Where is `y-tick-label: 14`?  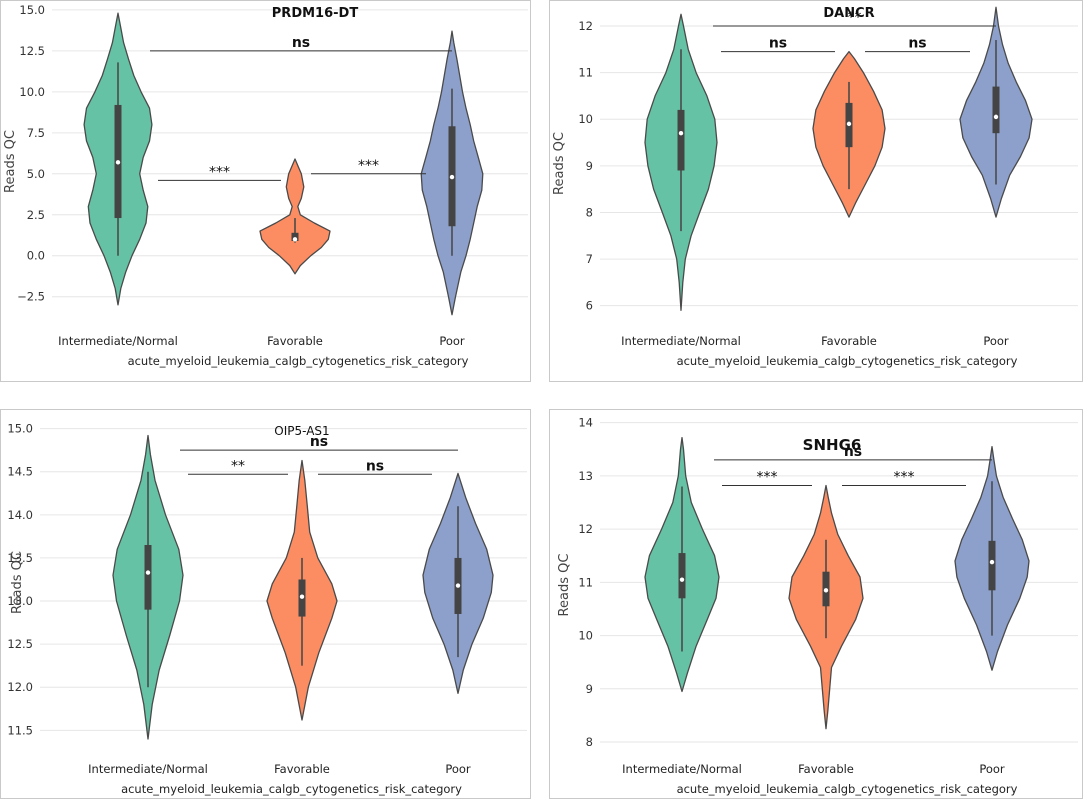 y-tick-label: 14 is located at coordinates (585, 423).